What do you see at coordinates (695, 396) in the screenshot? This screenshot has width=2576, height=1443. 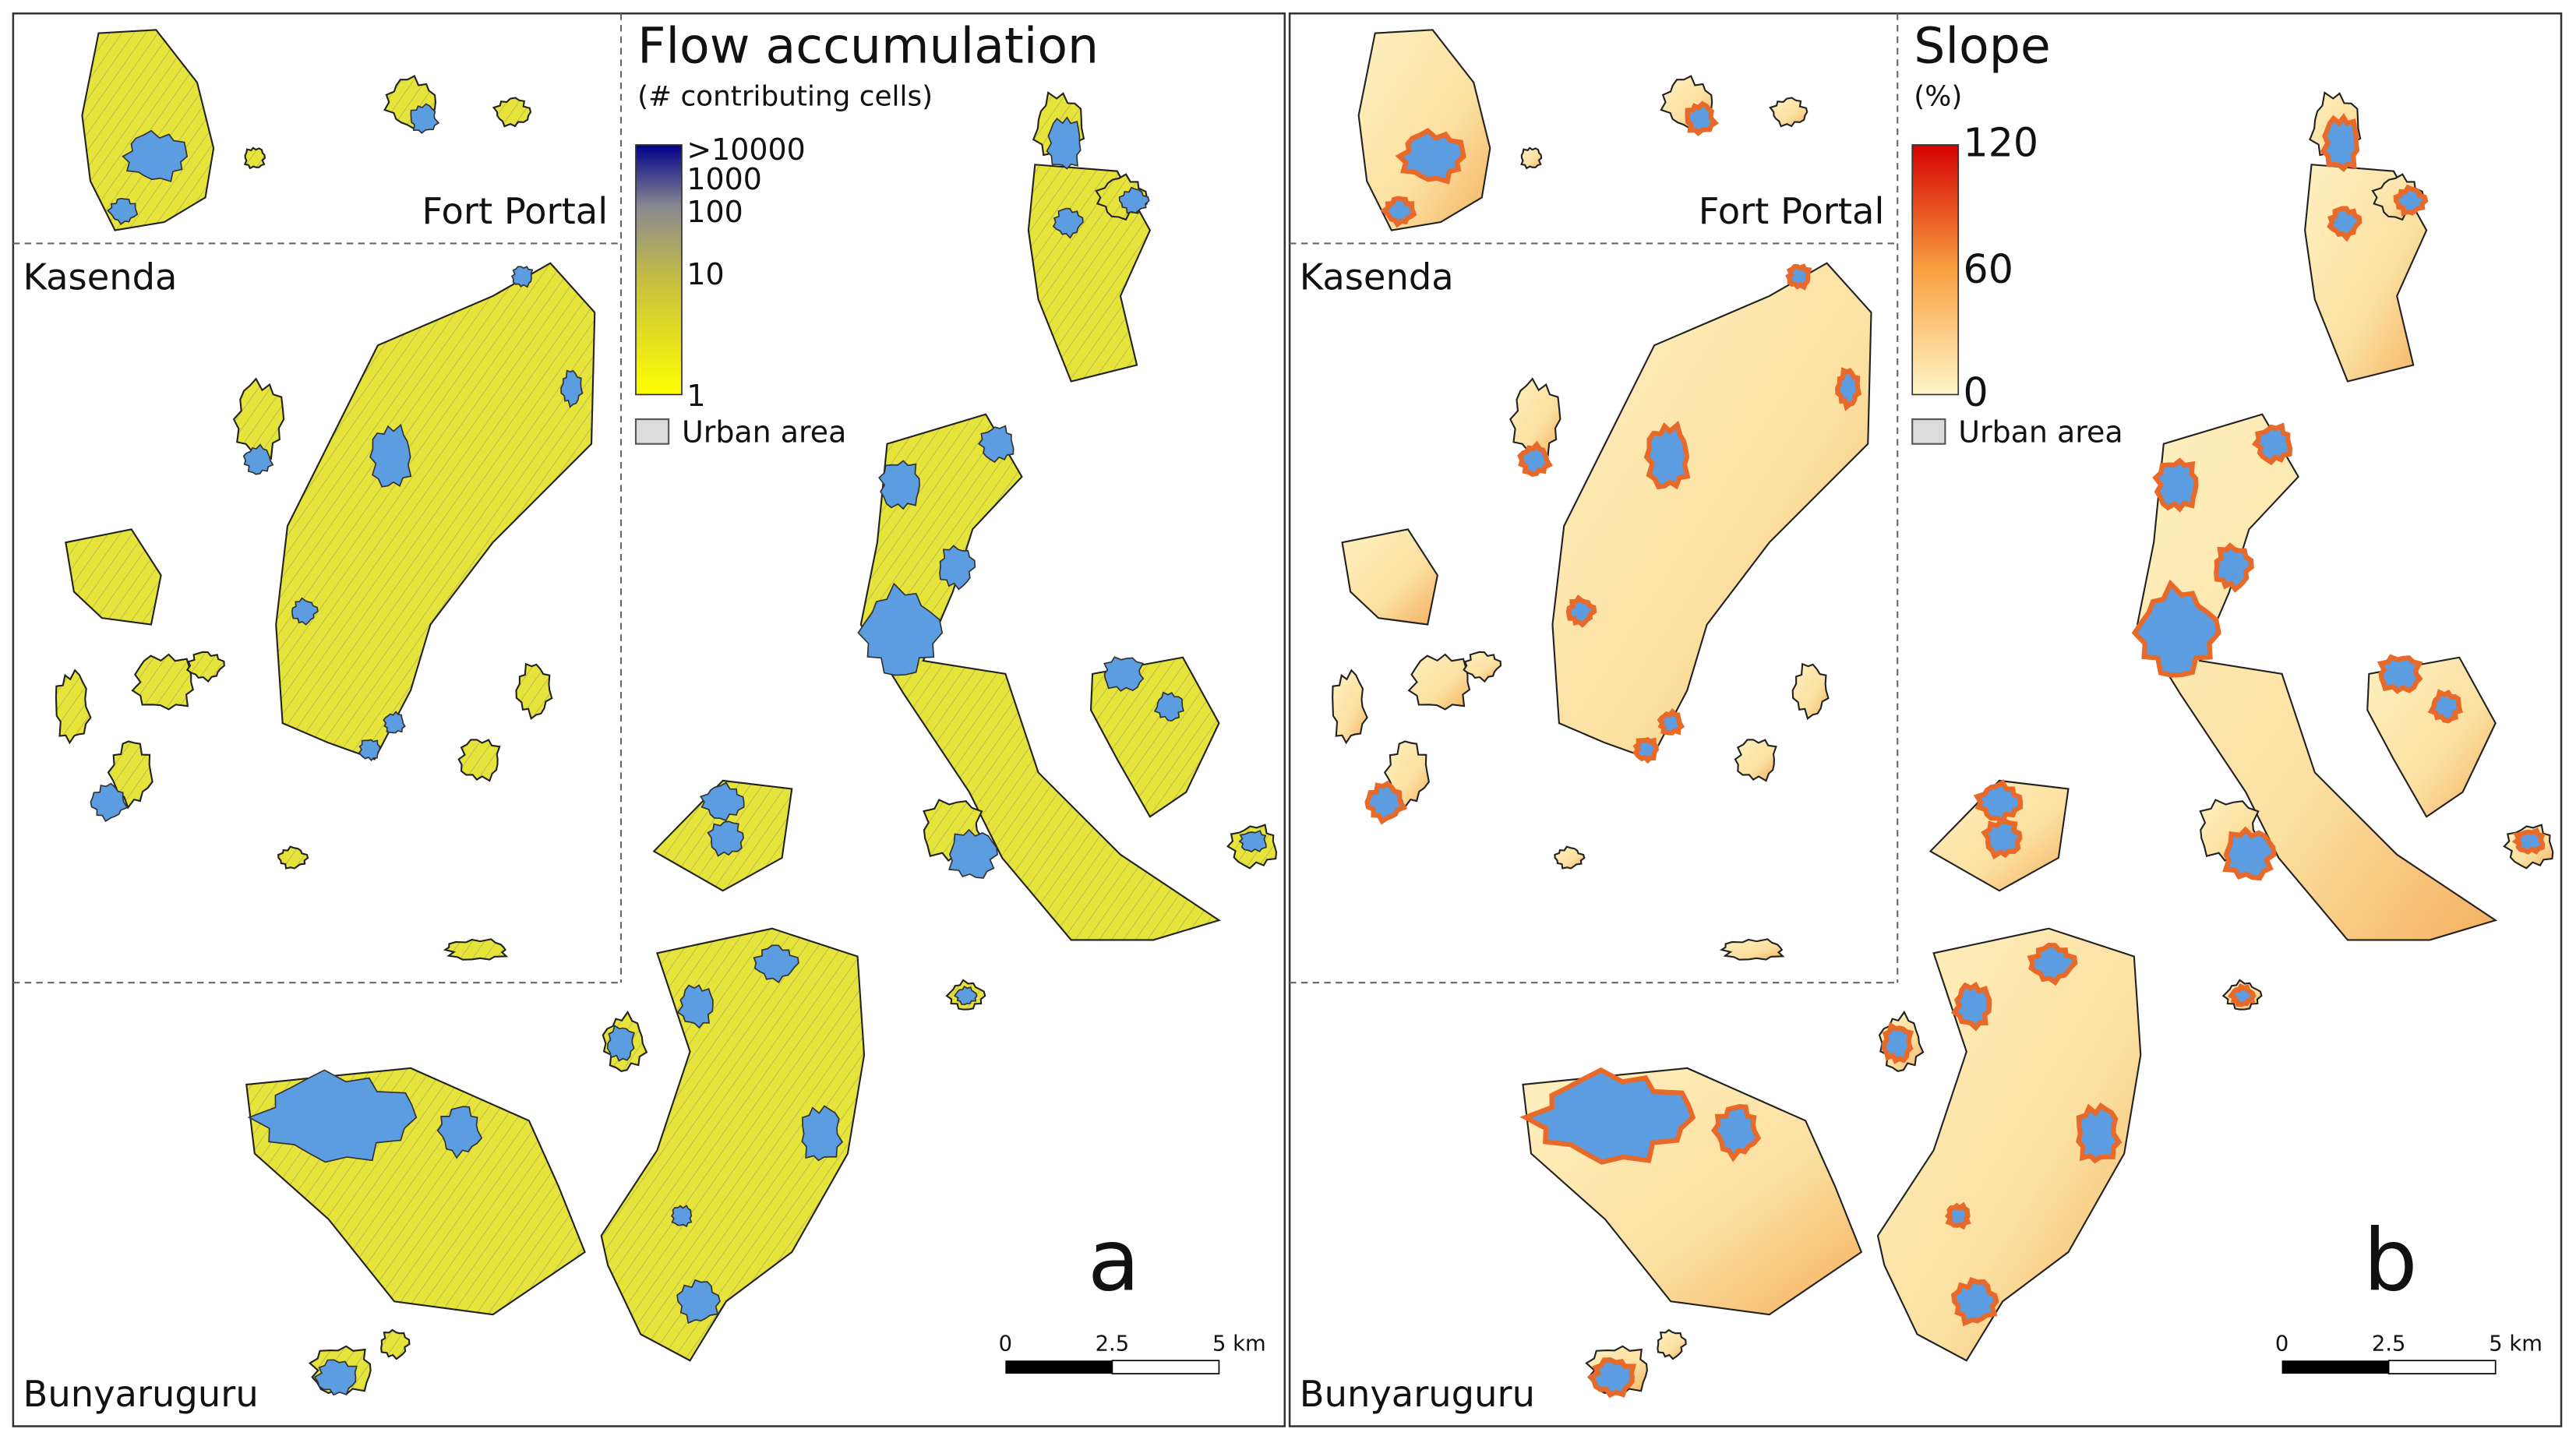 I see `color-bar-label: 1` at bounding box center [695, 396].